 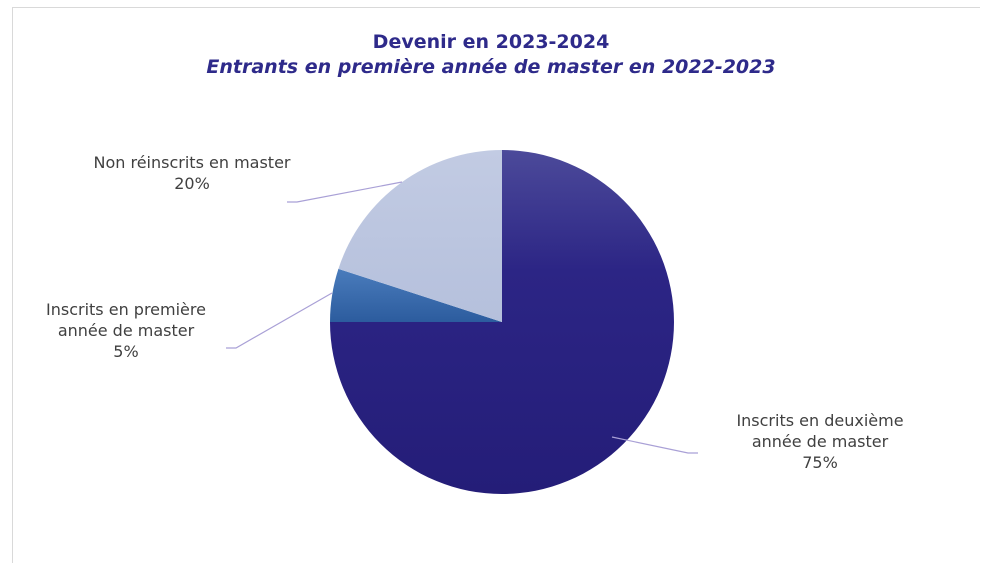 What do you see at coordinates (491, 42) in the screenshot?
I see `chart-title: Devenir en 2023-2024` at bounding box center [491, 42].